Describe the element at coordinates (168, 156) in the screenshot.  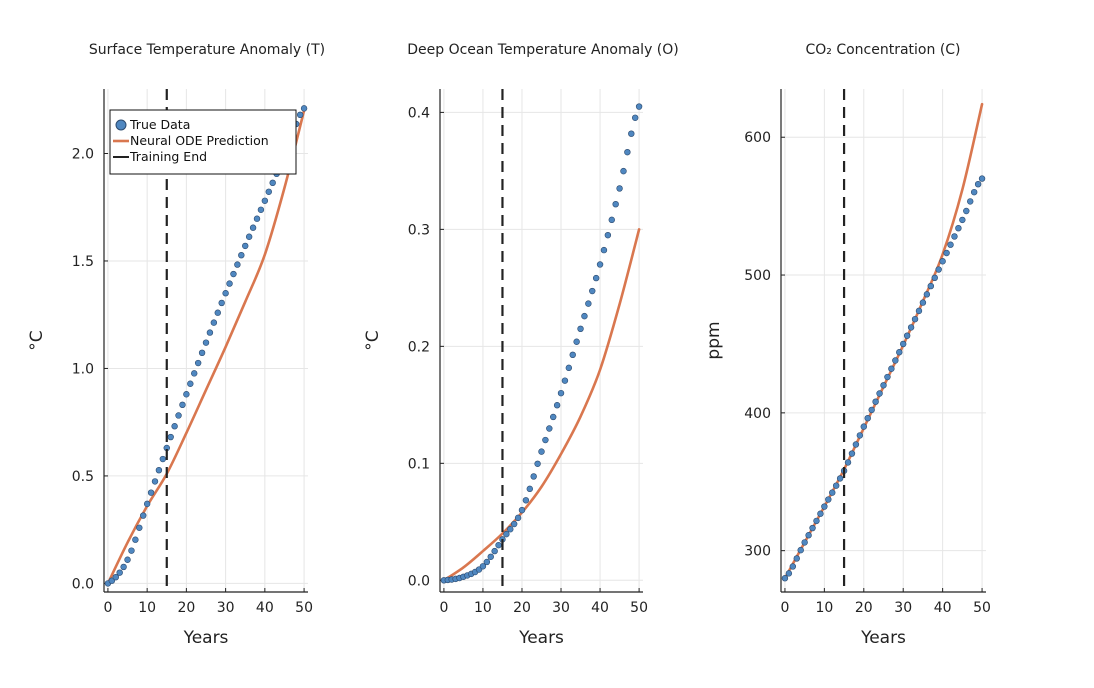
I see `legend-entry-label: Training End` at that location.